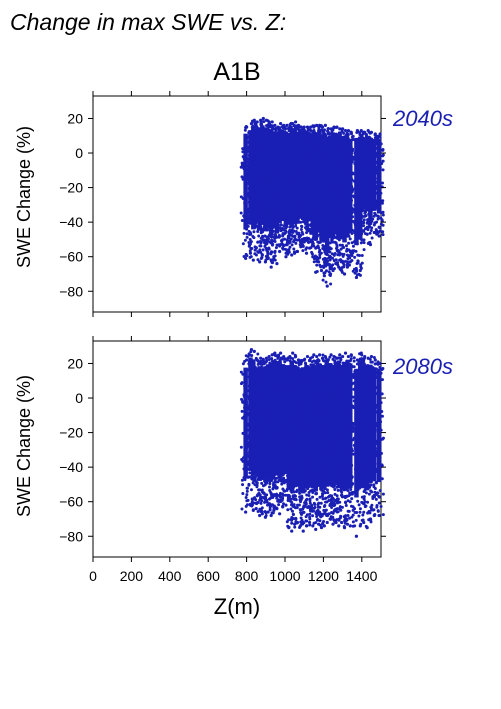 The image size is (501, 709). What do you see at coordinates (24, 197) in the screenshot?
I see `y-axis-label-2040s: SWE Change (%)` at bounding box center [24, 197].